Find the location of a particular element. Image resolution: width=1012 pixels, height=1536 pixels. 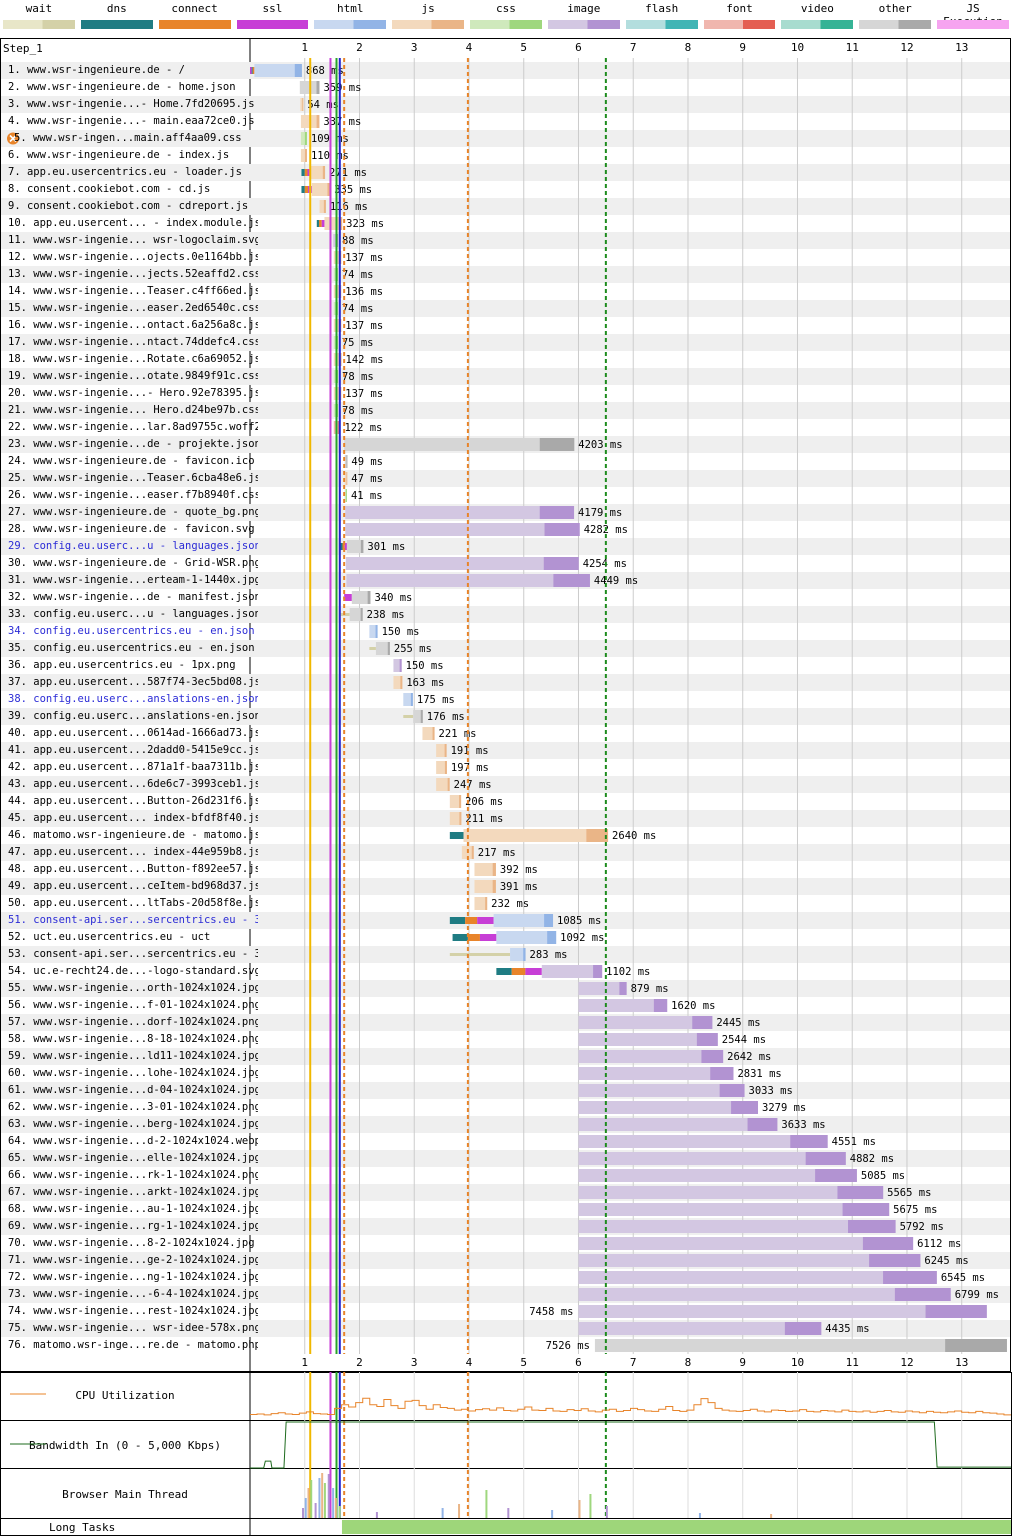

request-label: 29. config.eu.userc...u - languages.json is located at coordinates (133, 546).